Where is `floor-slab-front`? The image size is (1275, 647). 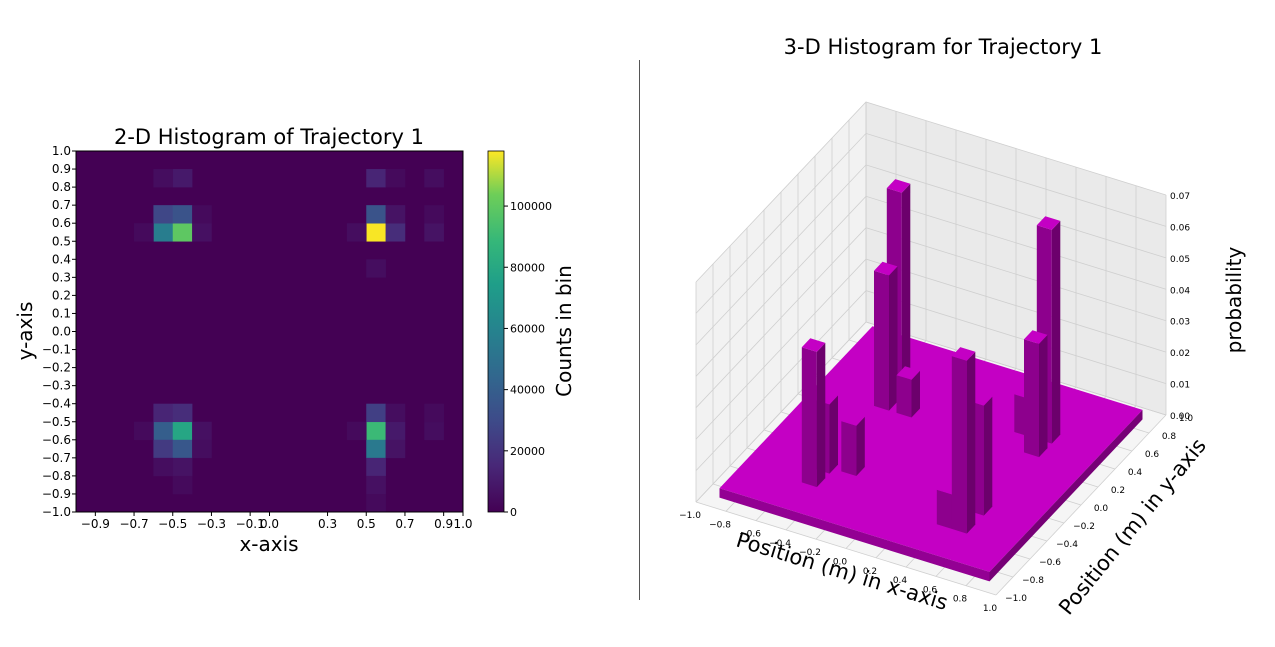 floor-slab-front is located at coordinates (854, 535).